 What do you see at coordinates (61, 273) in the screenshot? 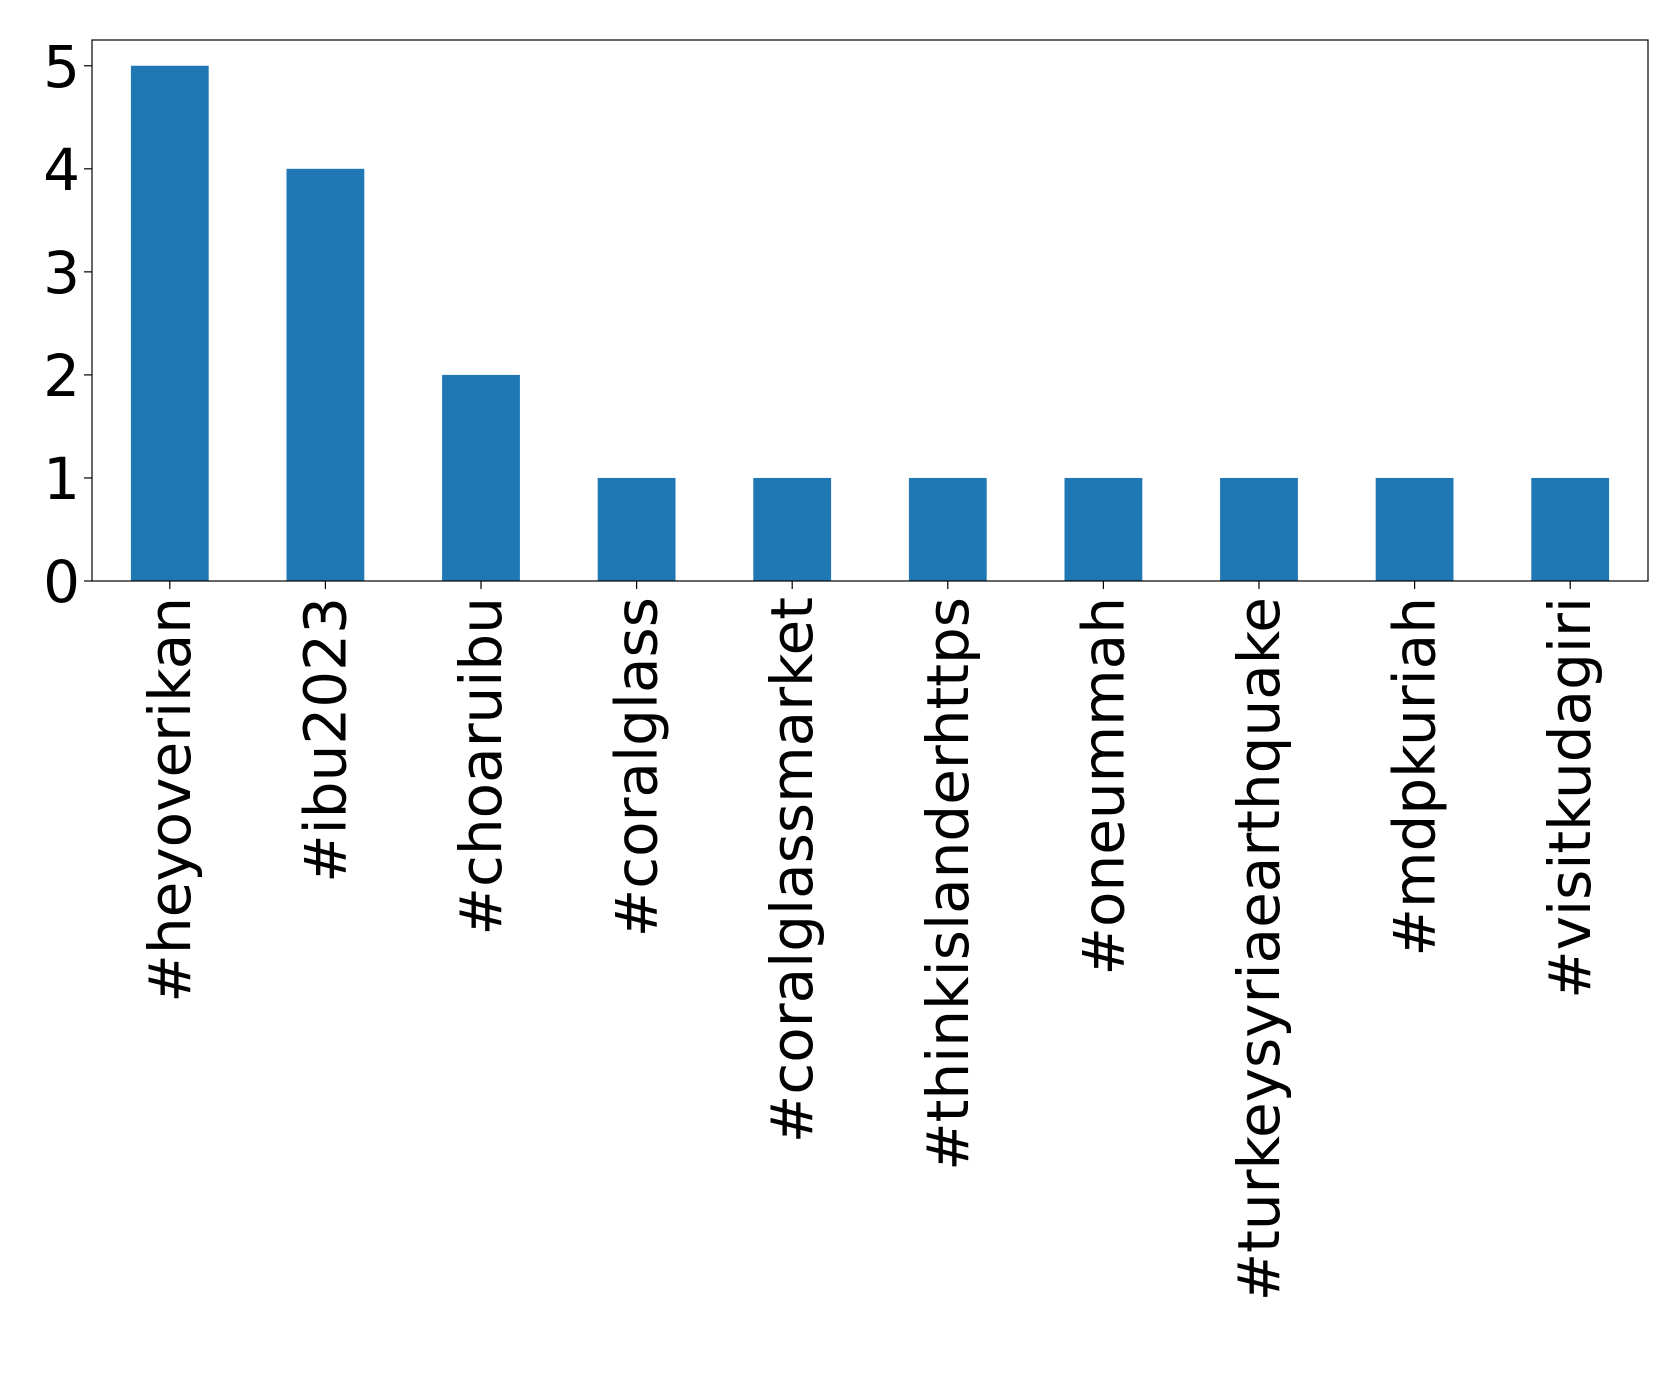
I see `y-tick-label: 3` at bounding box center [61, 273].